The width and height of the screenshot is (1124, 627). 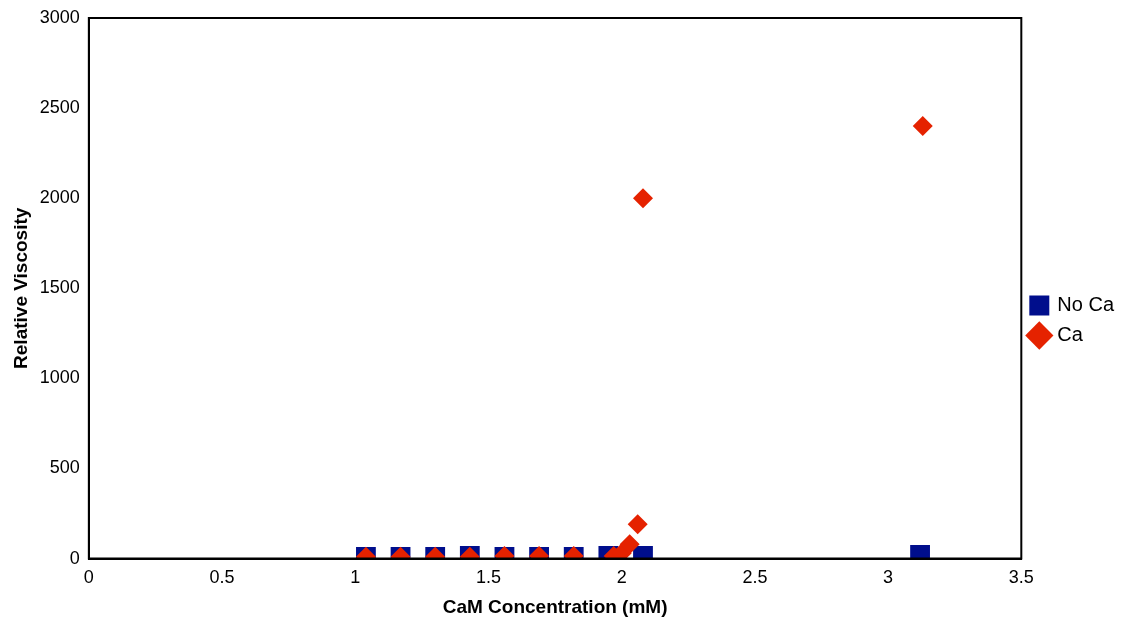 I want to click on y-tick-label: 1500, so click(x=59, y=287).